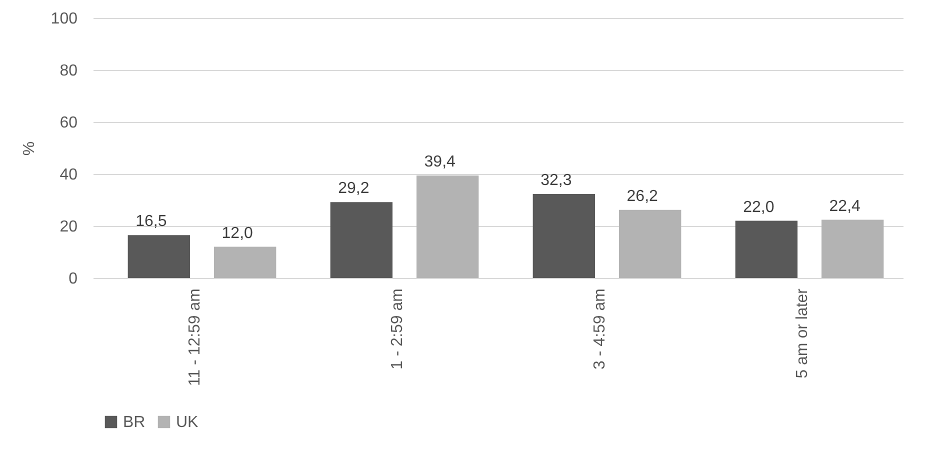 This screenshot has width=928, height=450. Describe the element at coordinates (758, 207) in the screenshot. I see `data-label: 22,0` at that location.